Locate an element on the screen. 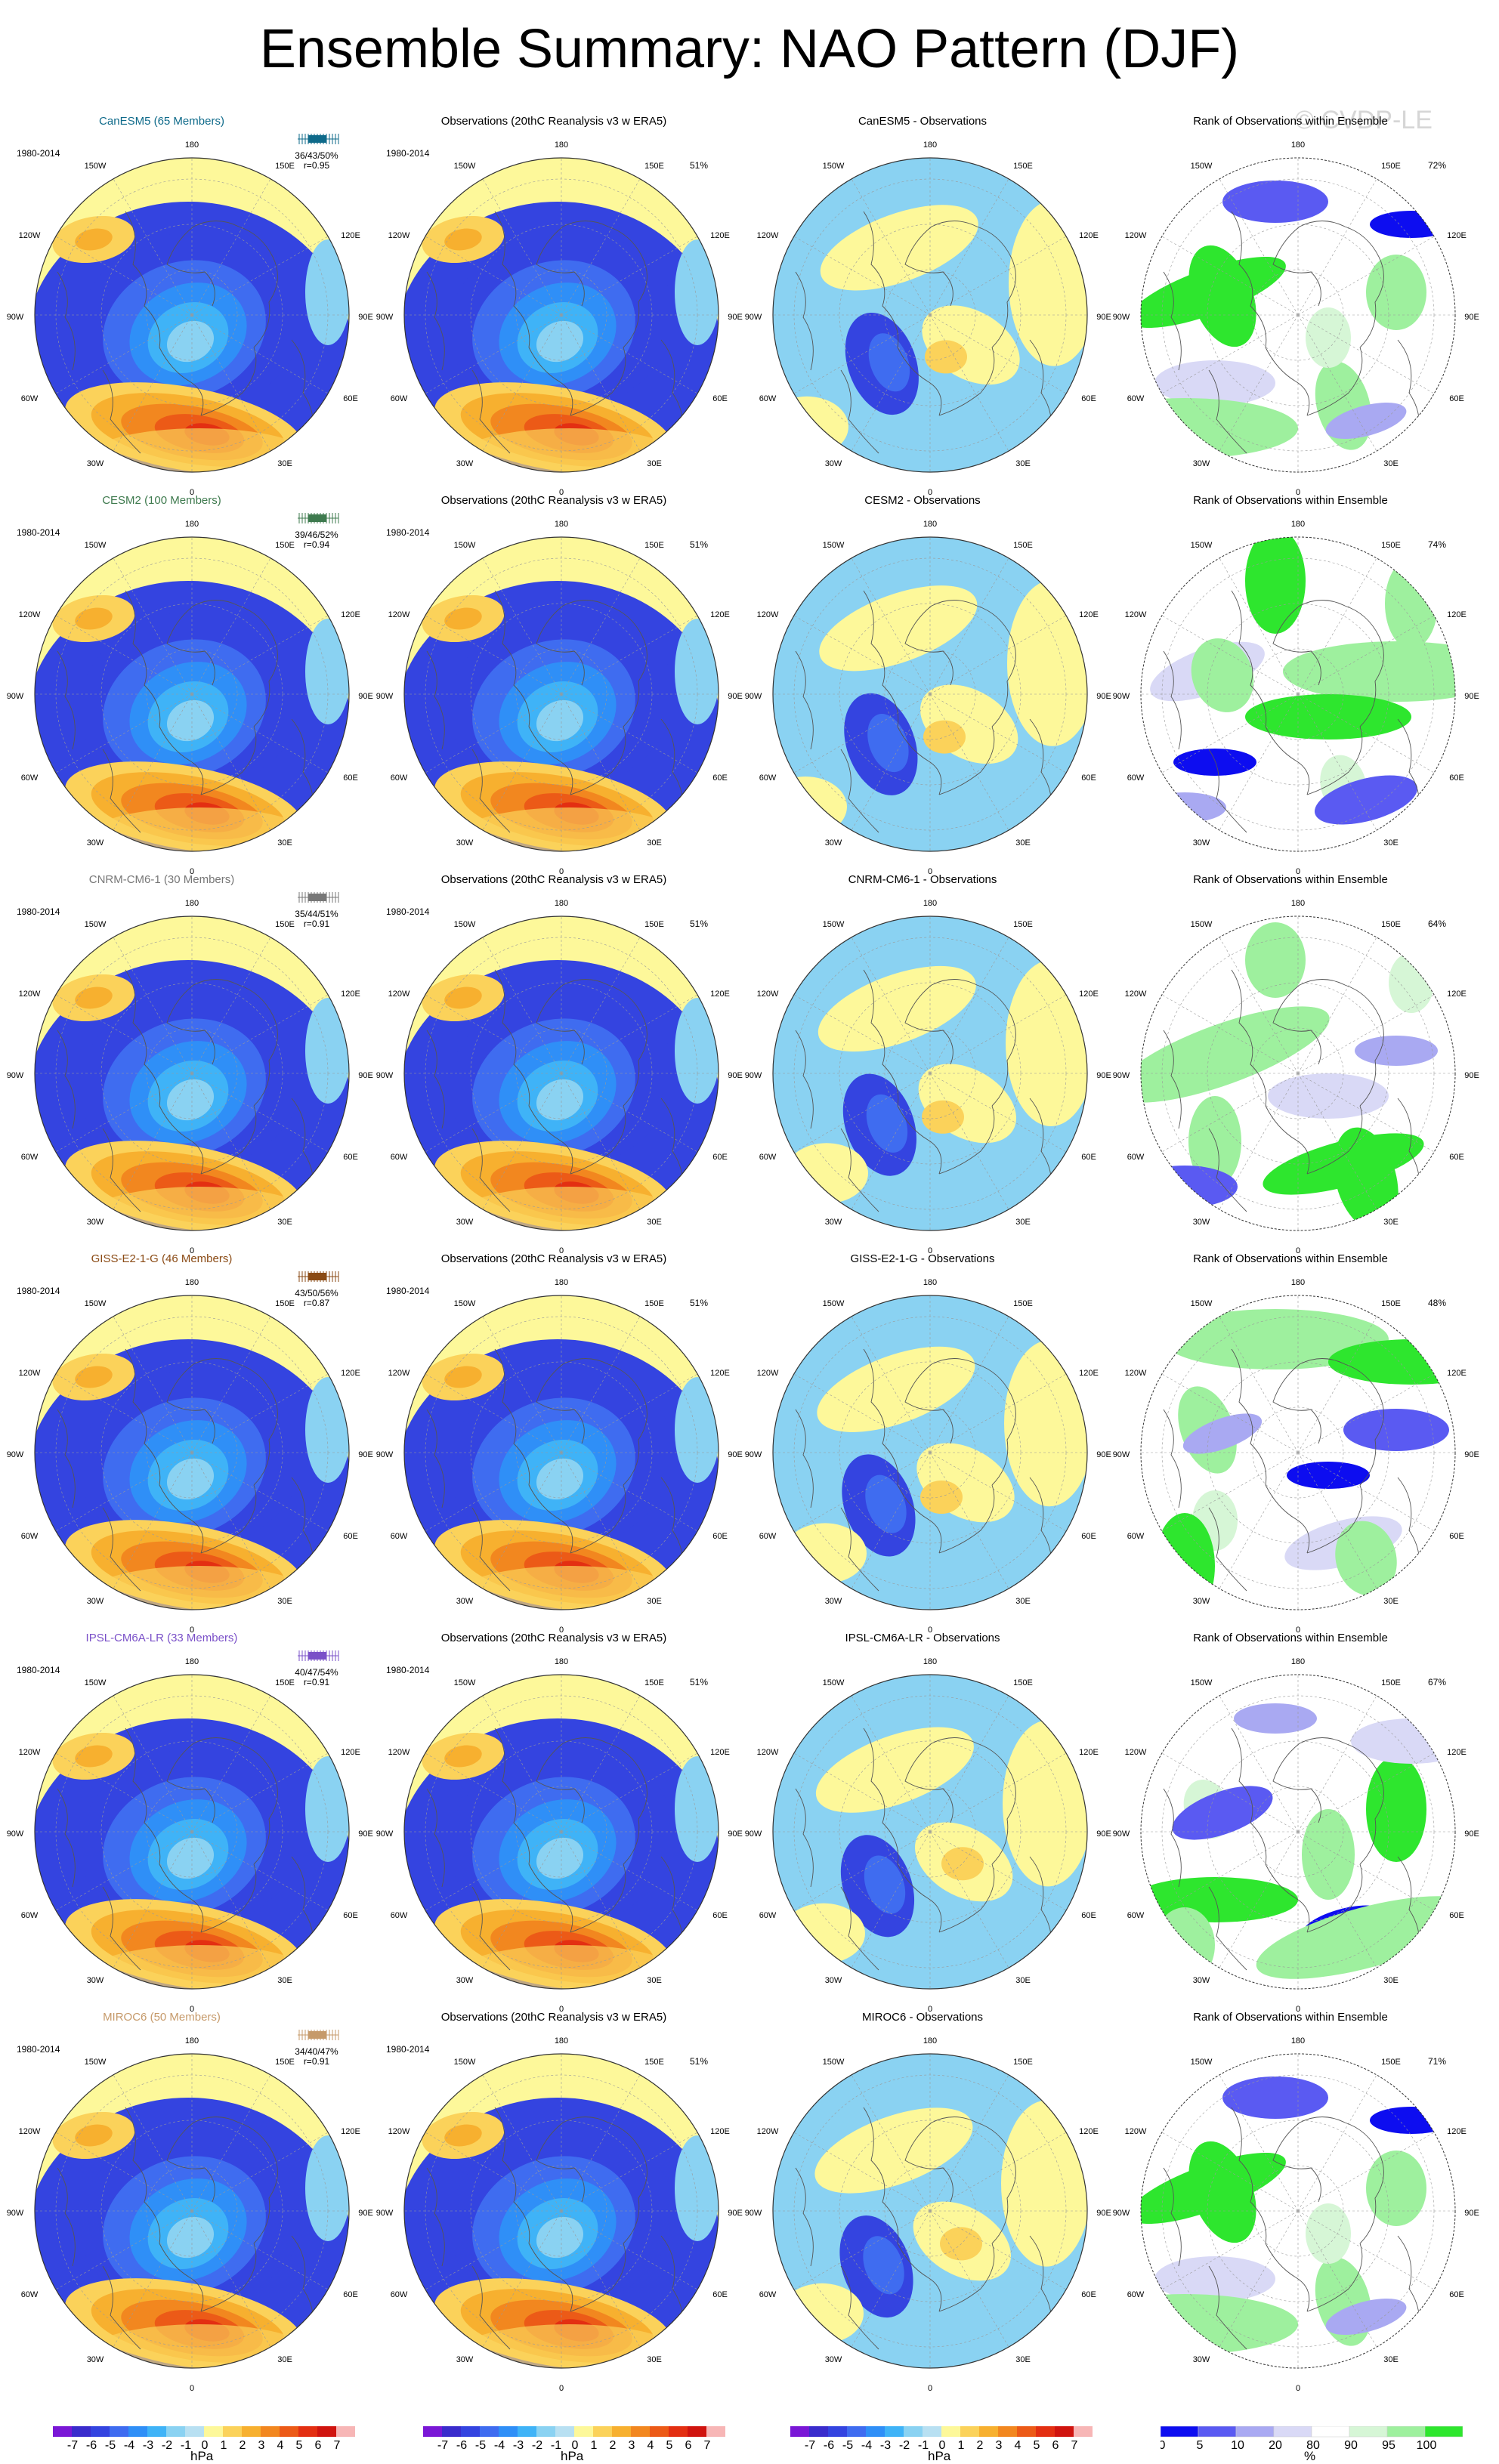 The width and height of the screenshot is (1499, 2464). rank-percent: 74% is located at coordinates (1437, 544).